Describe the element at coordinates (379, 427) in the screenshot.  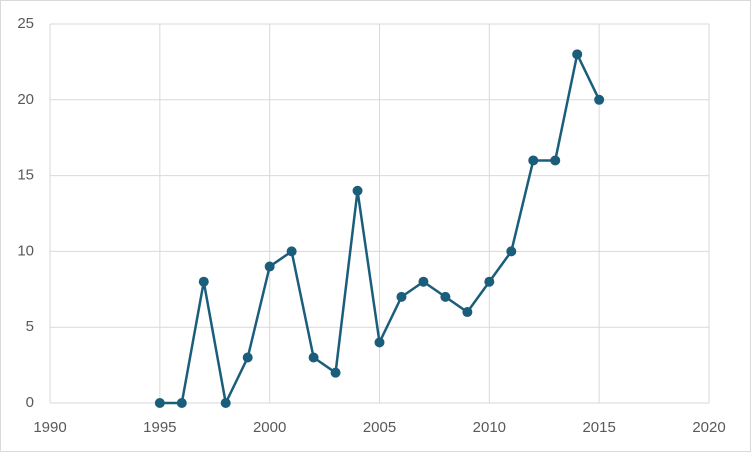
I see `x-tick-label: 2005` at that location.